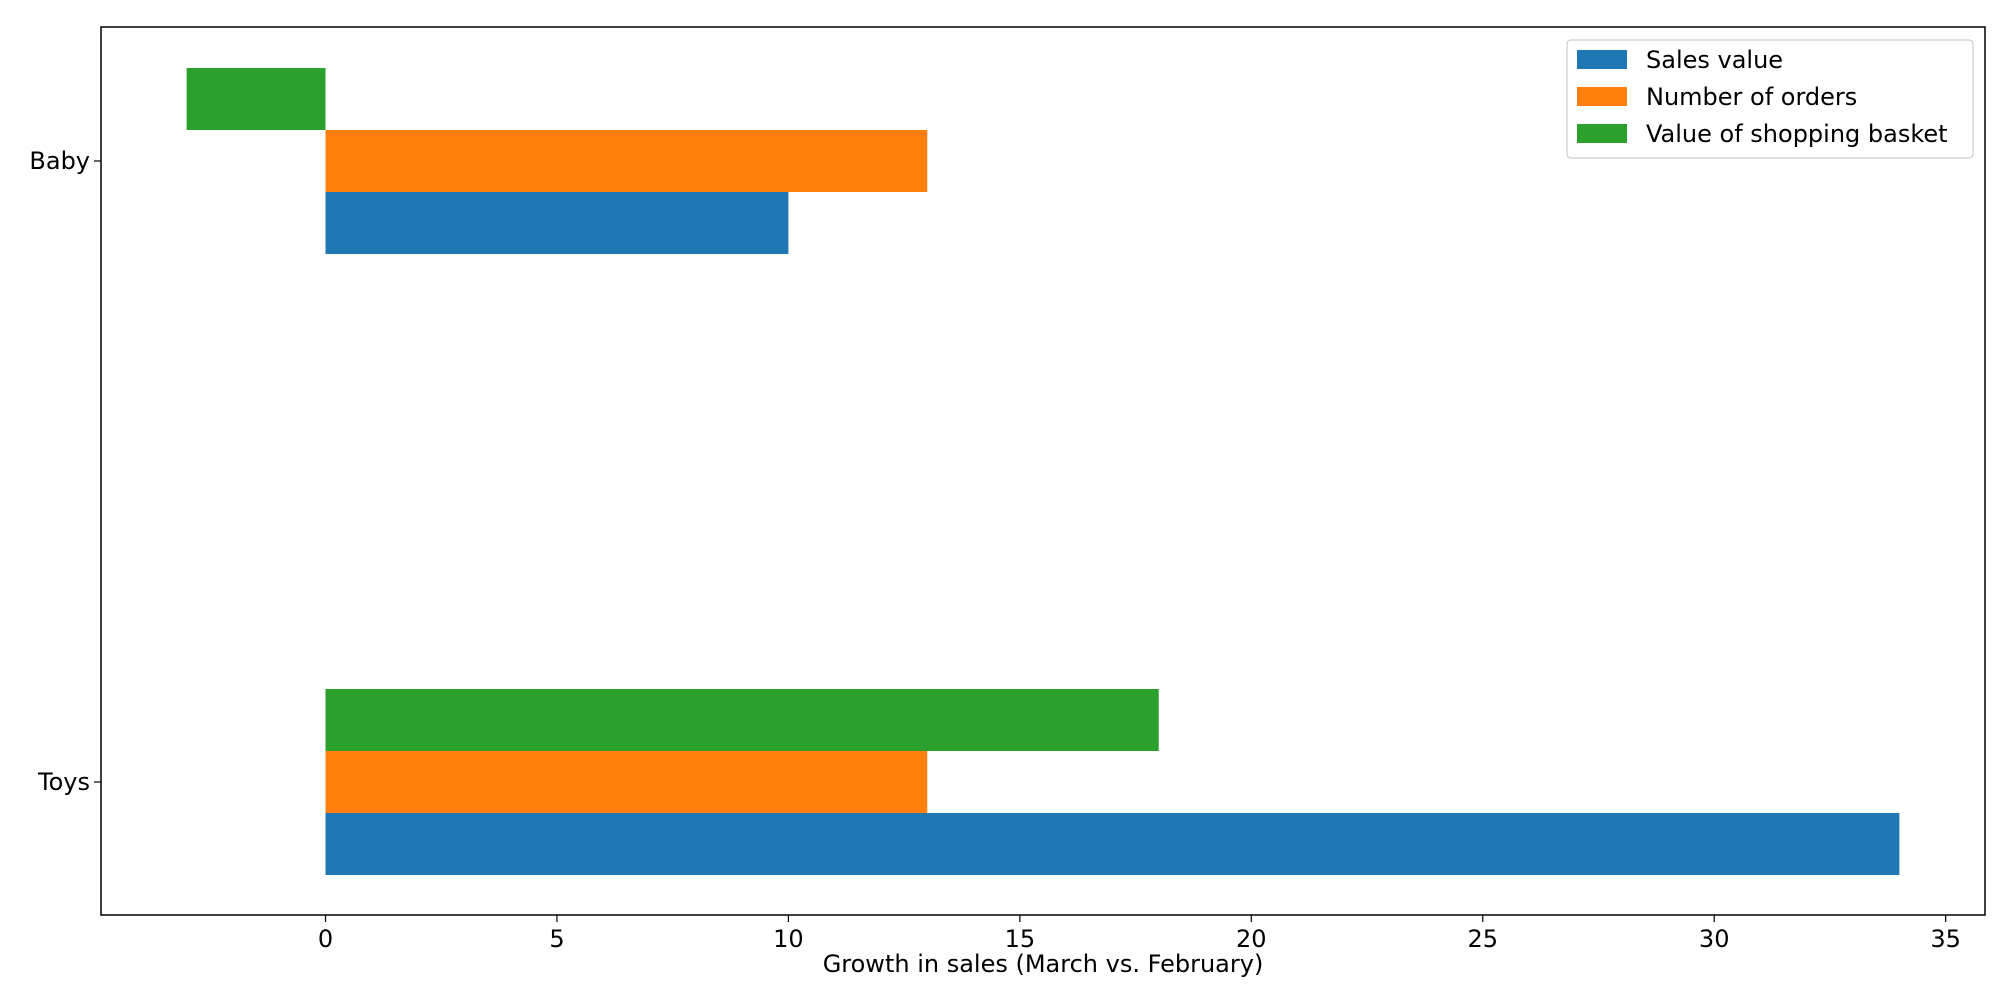 The height and width of the screenshot is (1000, 2000). I want to click on legend-swatch-sales-value, so click(1602, 59).